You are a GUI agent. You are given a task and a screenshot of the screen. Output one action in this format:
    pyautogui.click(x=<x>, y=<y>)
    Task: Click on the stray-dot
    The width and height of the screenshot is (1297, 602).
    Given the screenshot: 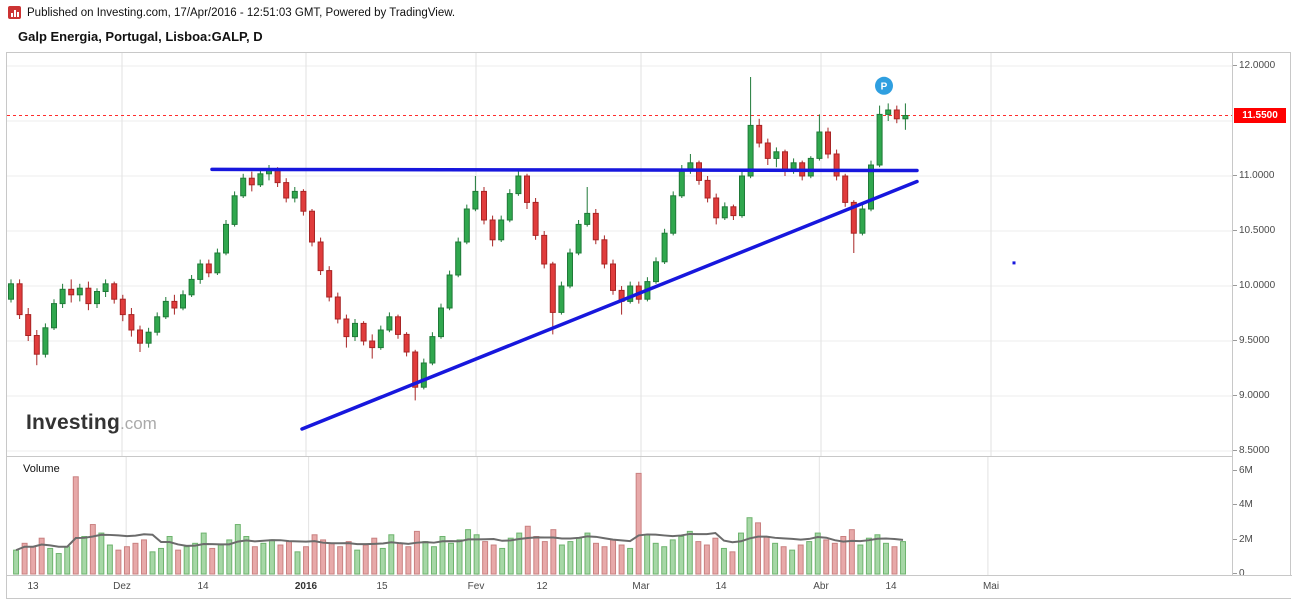 What is the action you would take?
    pyautogui.click(x=1014, y=263)
    